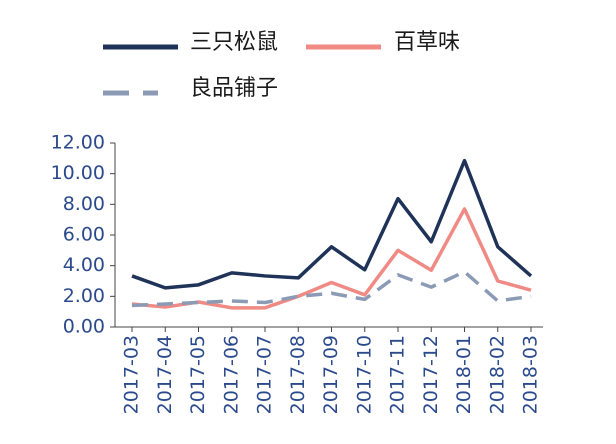 This screenshot has width=616, height=444. Describe the element at coordinates (198, 374) in the screenshot. I see `x-tick-label: 2017-05` at that location.